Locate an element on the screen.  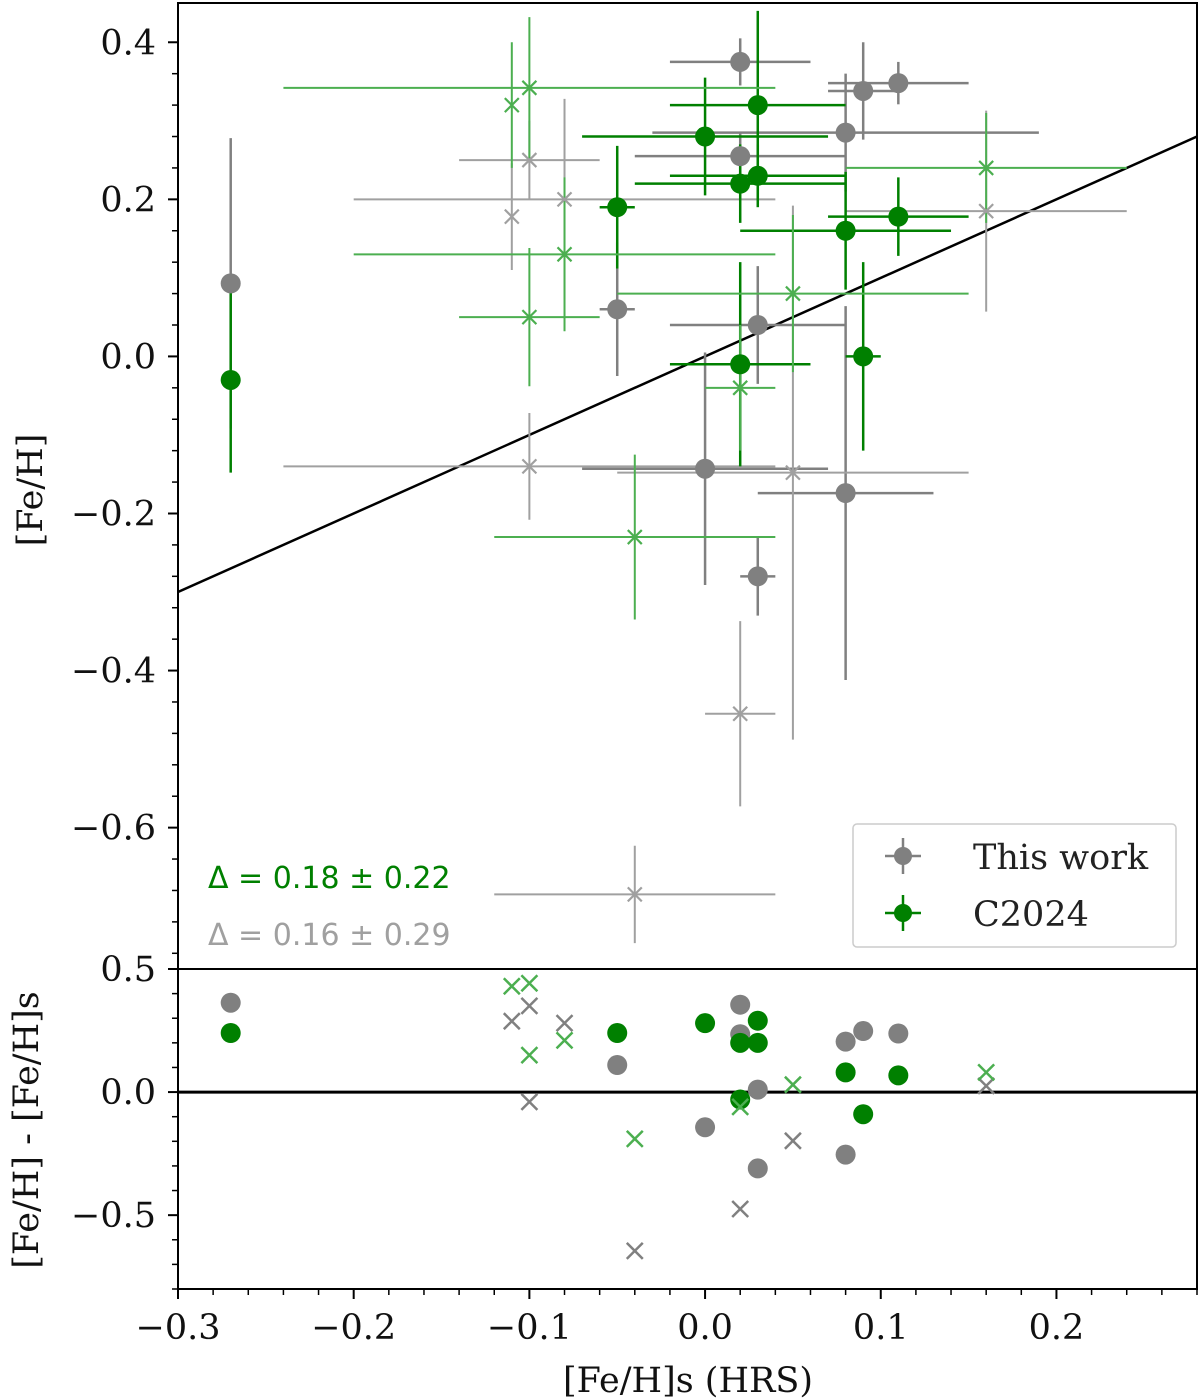
annotation-delta-this-work: Δ = 0.16 ± 0.29 is located at coordinates (329, 935).